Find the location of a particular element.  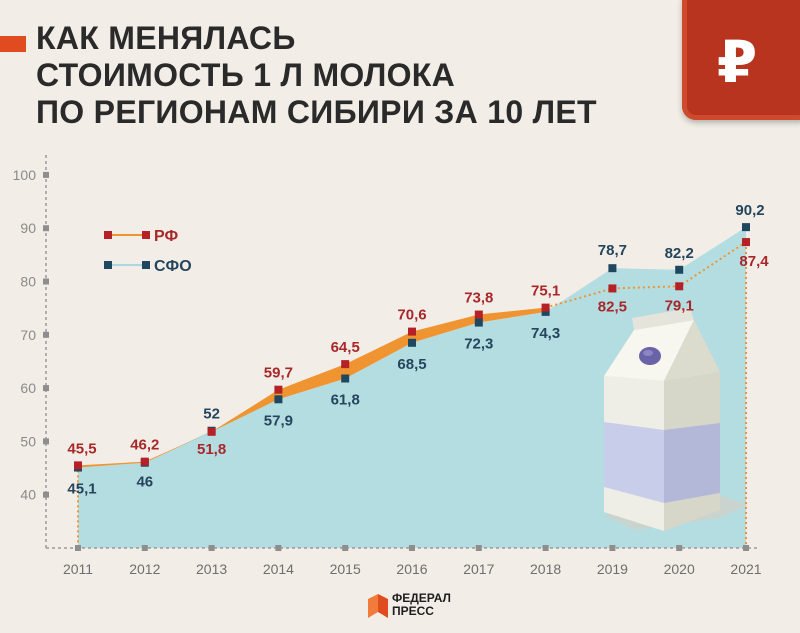

rf-data-label: 51,8 is located at coordinates (211, 449).